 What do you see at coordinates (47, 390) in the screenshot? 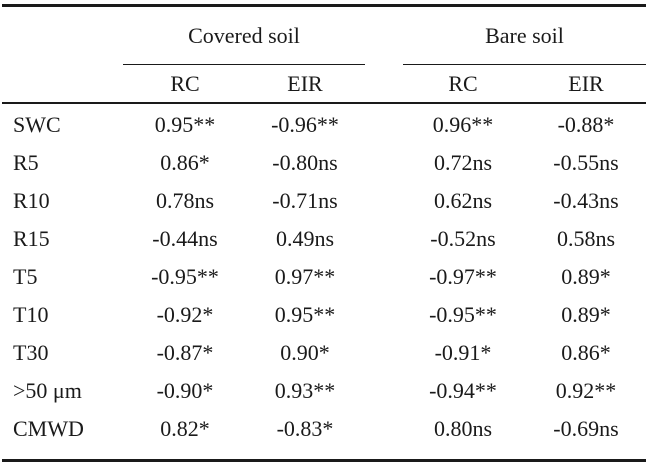
I see `row-label: >50 μm` at bounding box center [47, 390].